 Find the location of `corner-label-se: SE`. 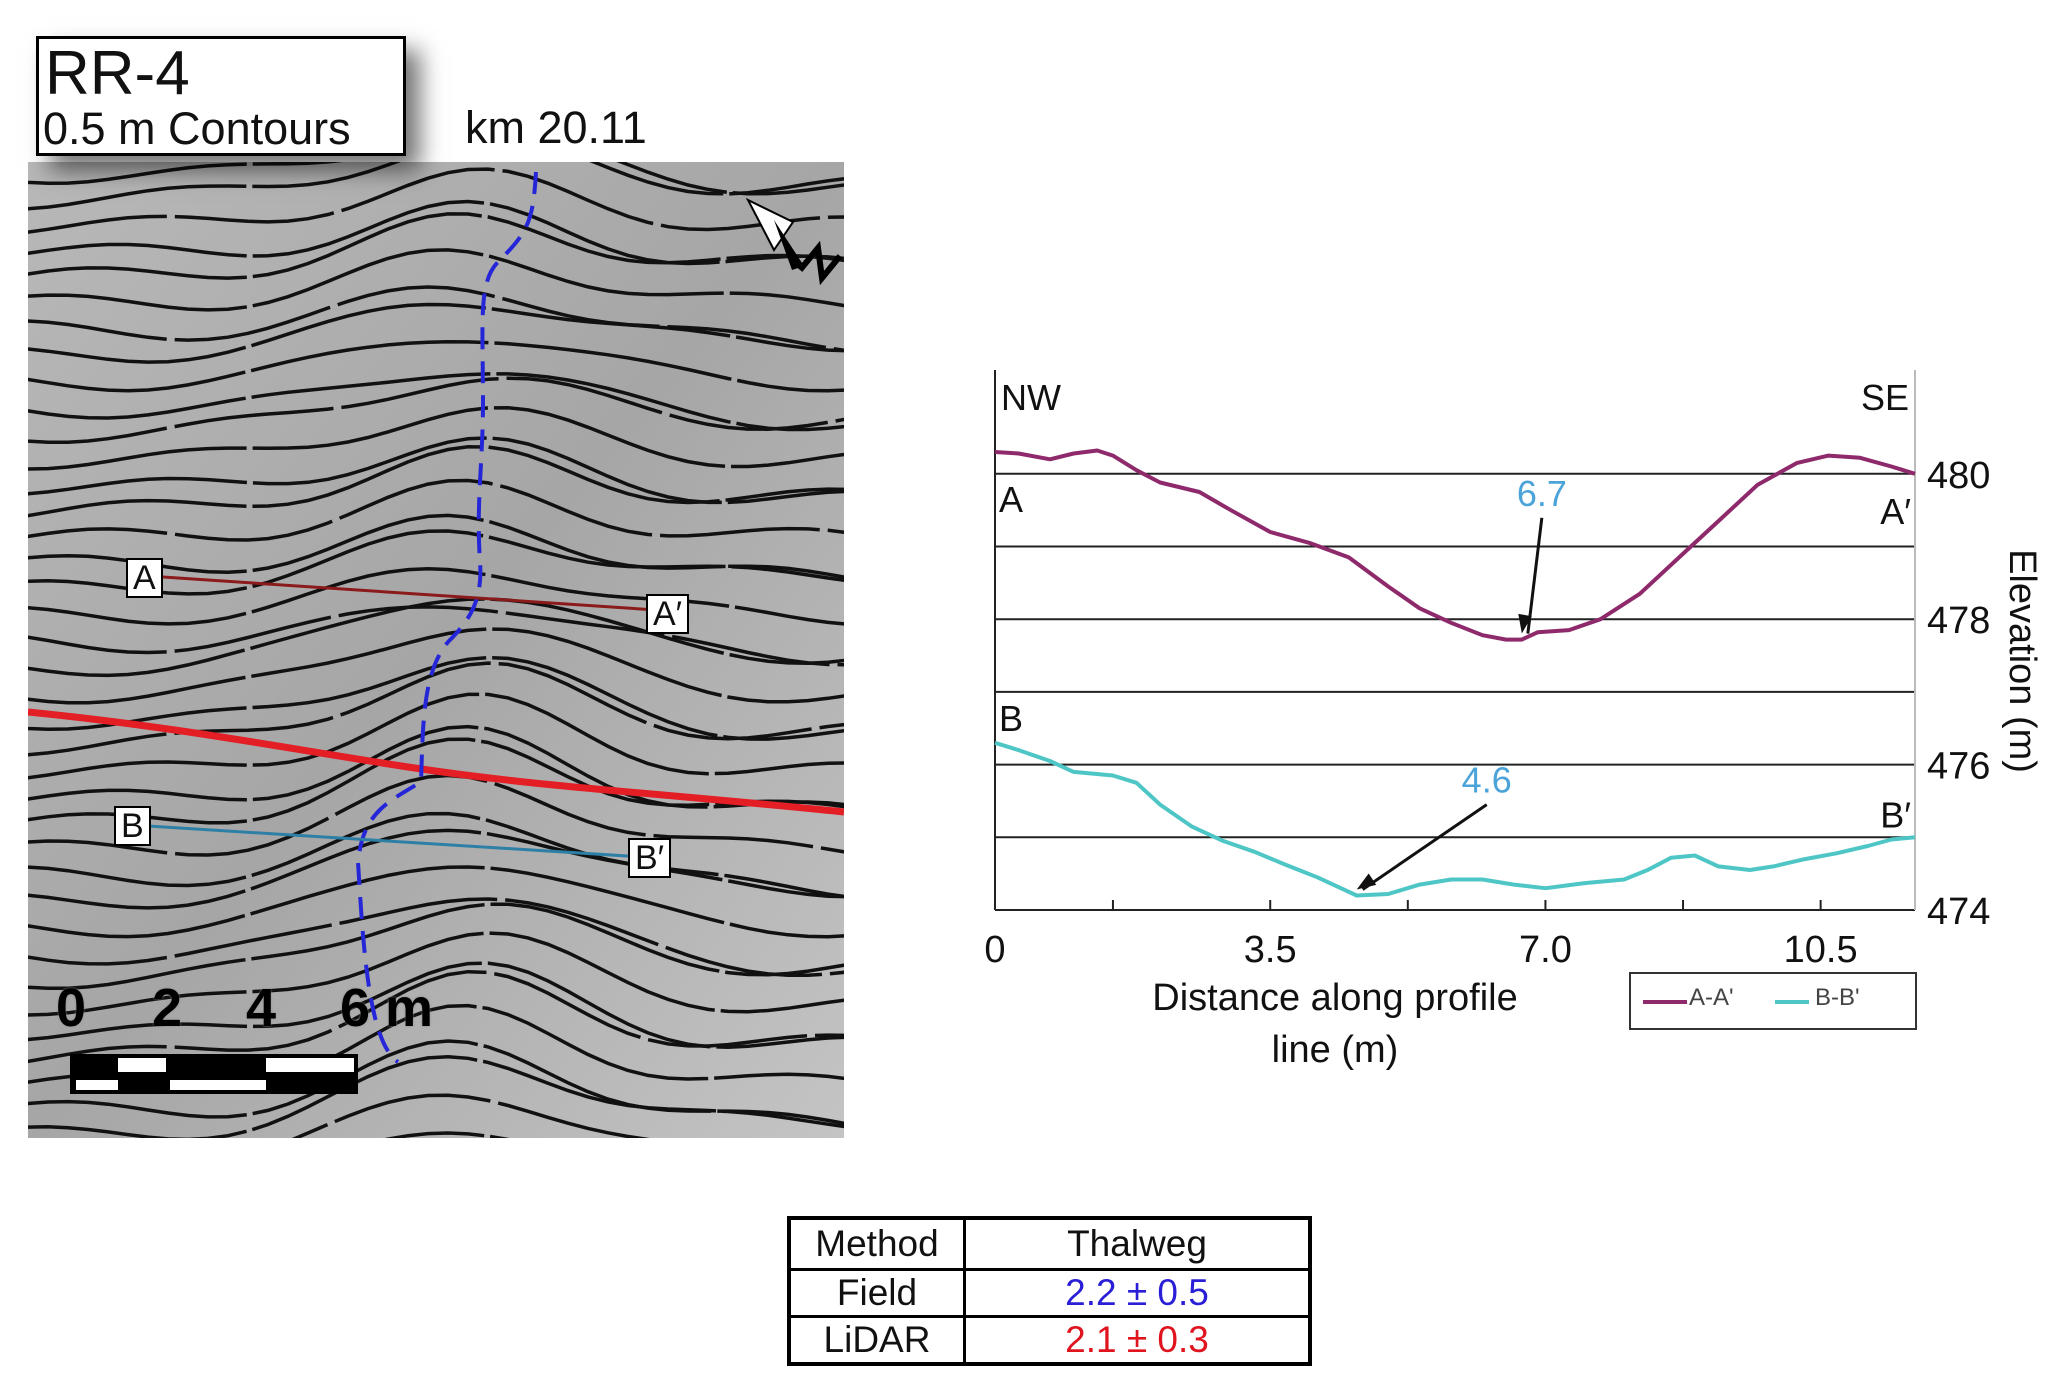

corner-label-se: SE is located at coordinates (1885, 397).